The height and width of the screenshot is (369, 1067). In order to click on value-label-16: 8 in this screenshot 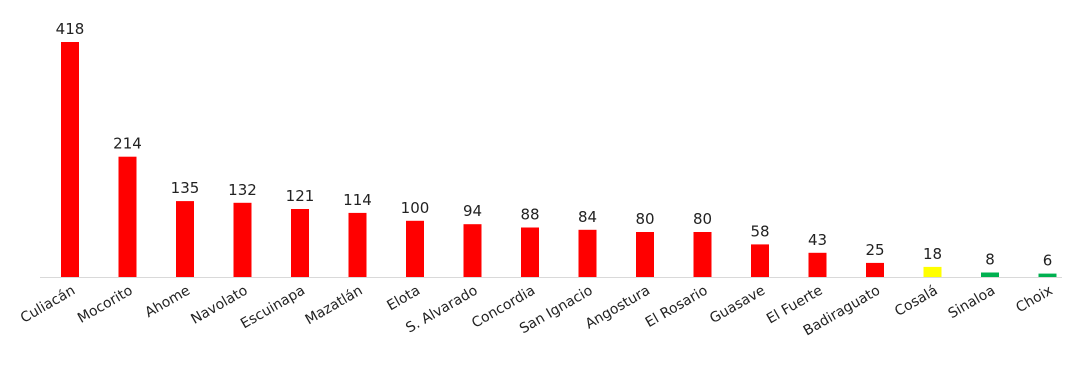, I will do `click(990, 260)`.